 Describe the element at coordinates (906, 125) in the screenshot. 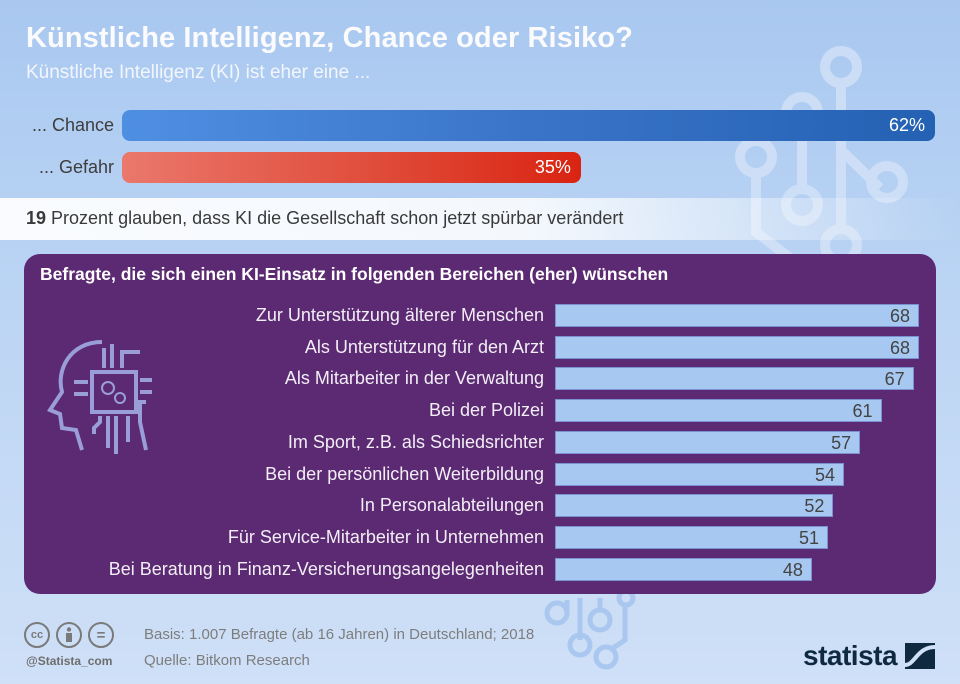

I see `top-bar-value: 62%` at that location.